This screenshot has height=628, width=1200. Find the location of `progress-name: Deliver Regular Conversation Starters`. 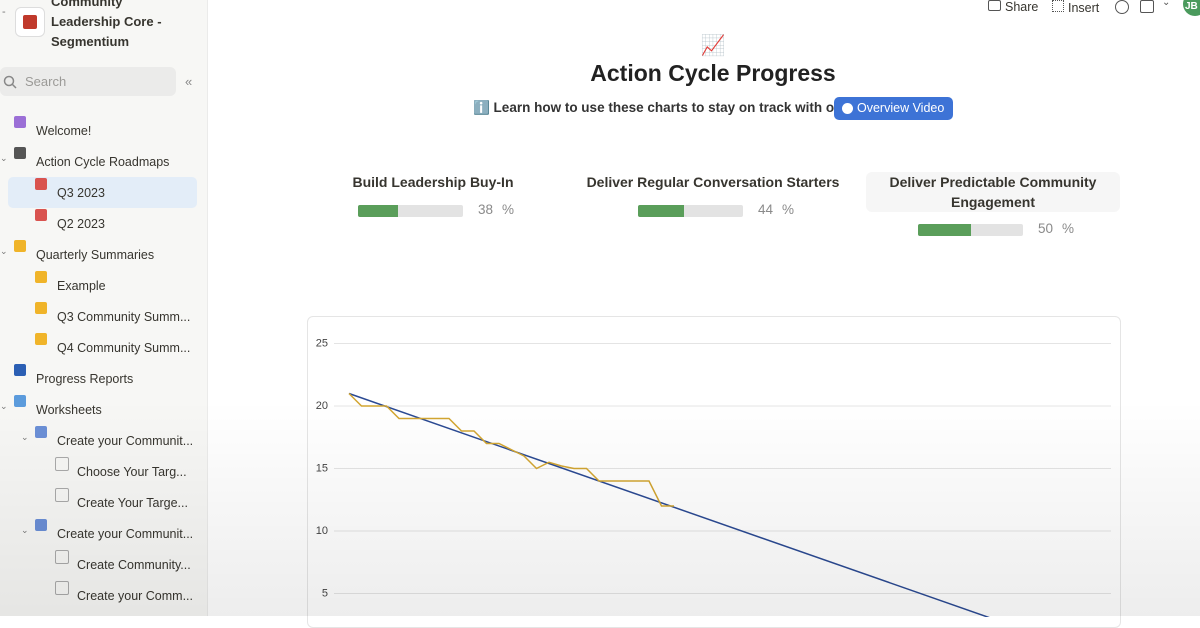

progress-name: Deliver Regular Conversation Starters is located at coordinates (713, 182).